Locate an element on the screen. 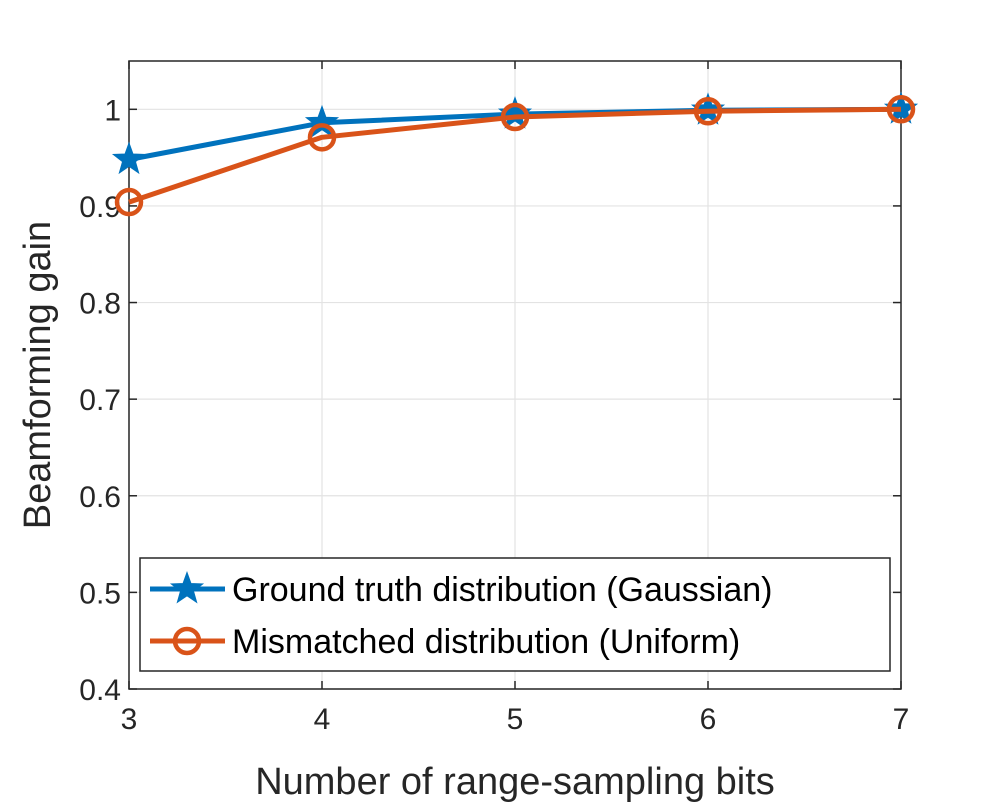 The image size is (996, 807). x-axis-label: Number of range-sampling bits is located at coordinates (515, 782).